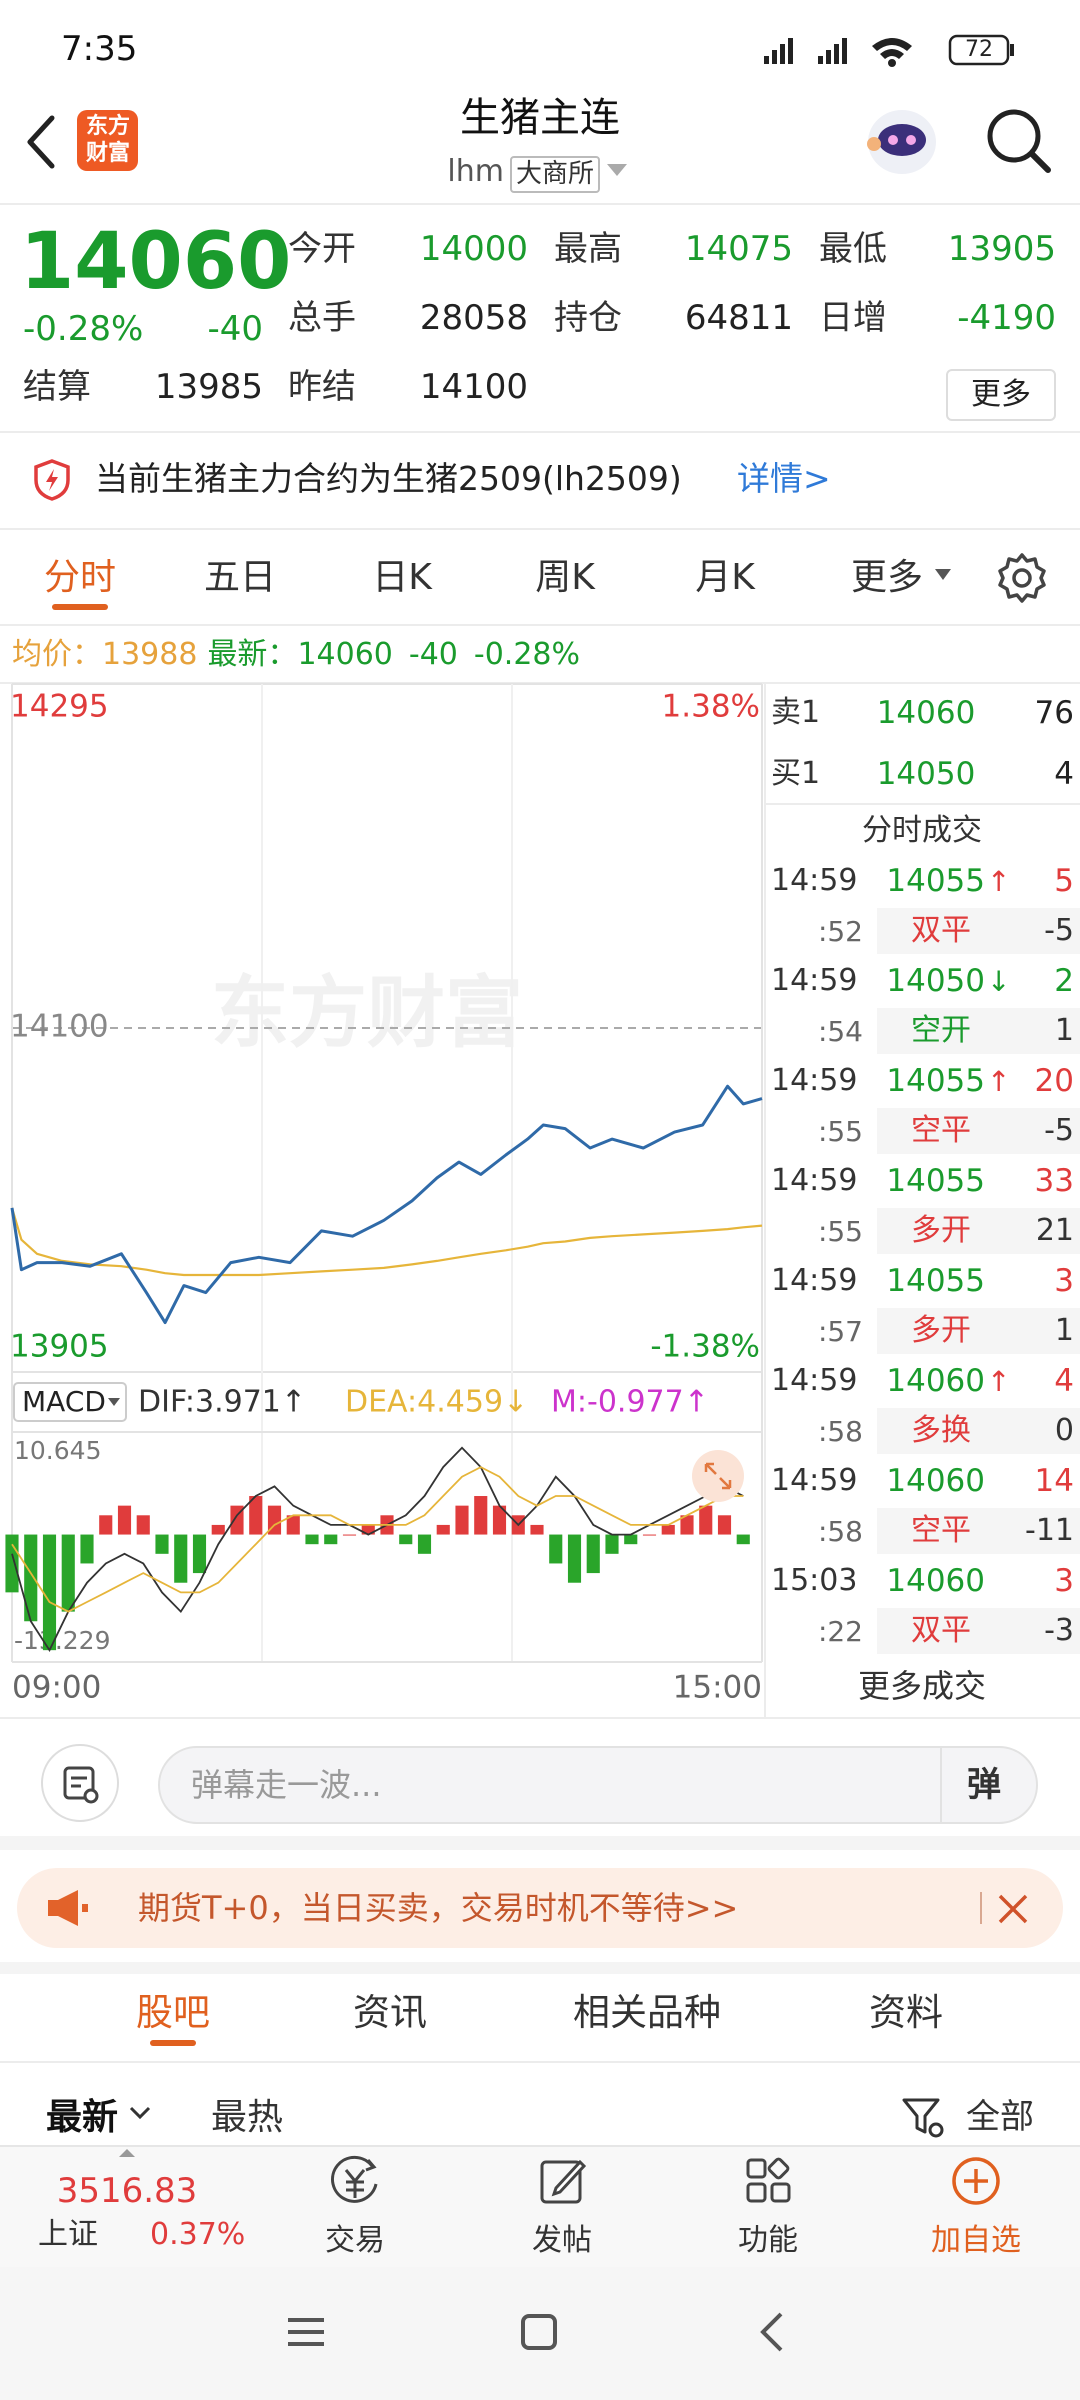 The height and width of the screenshot is (2400, 1080). What do you see at coordinates (235, 329) in the screenshot?
I see `change: -40` at bounding box center [235, 329].